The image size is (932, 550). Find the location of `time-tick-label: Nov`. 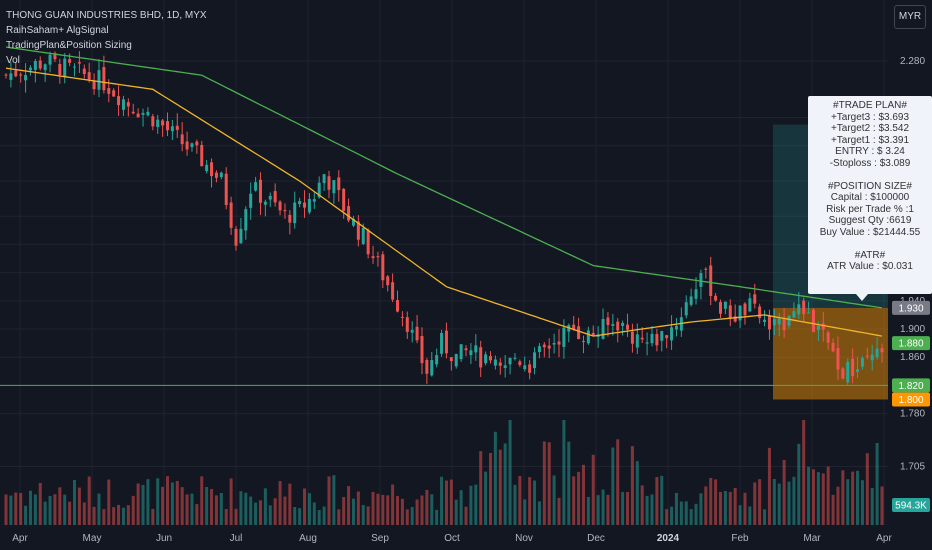

time-tick-label: Nov is located at coordinates (524, 538).